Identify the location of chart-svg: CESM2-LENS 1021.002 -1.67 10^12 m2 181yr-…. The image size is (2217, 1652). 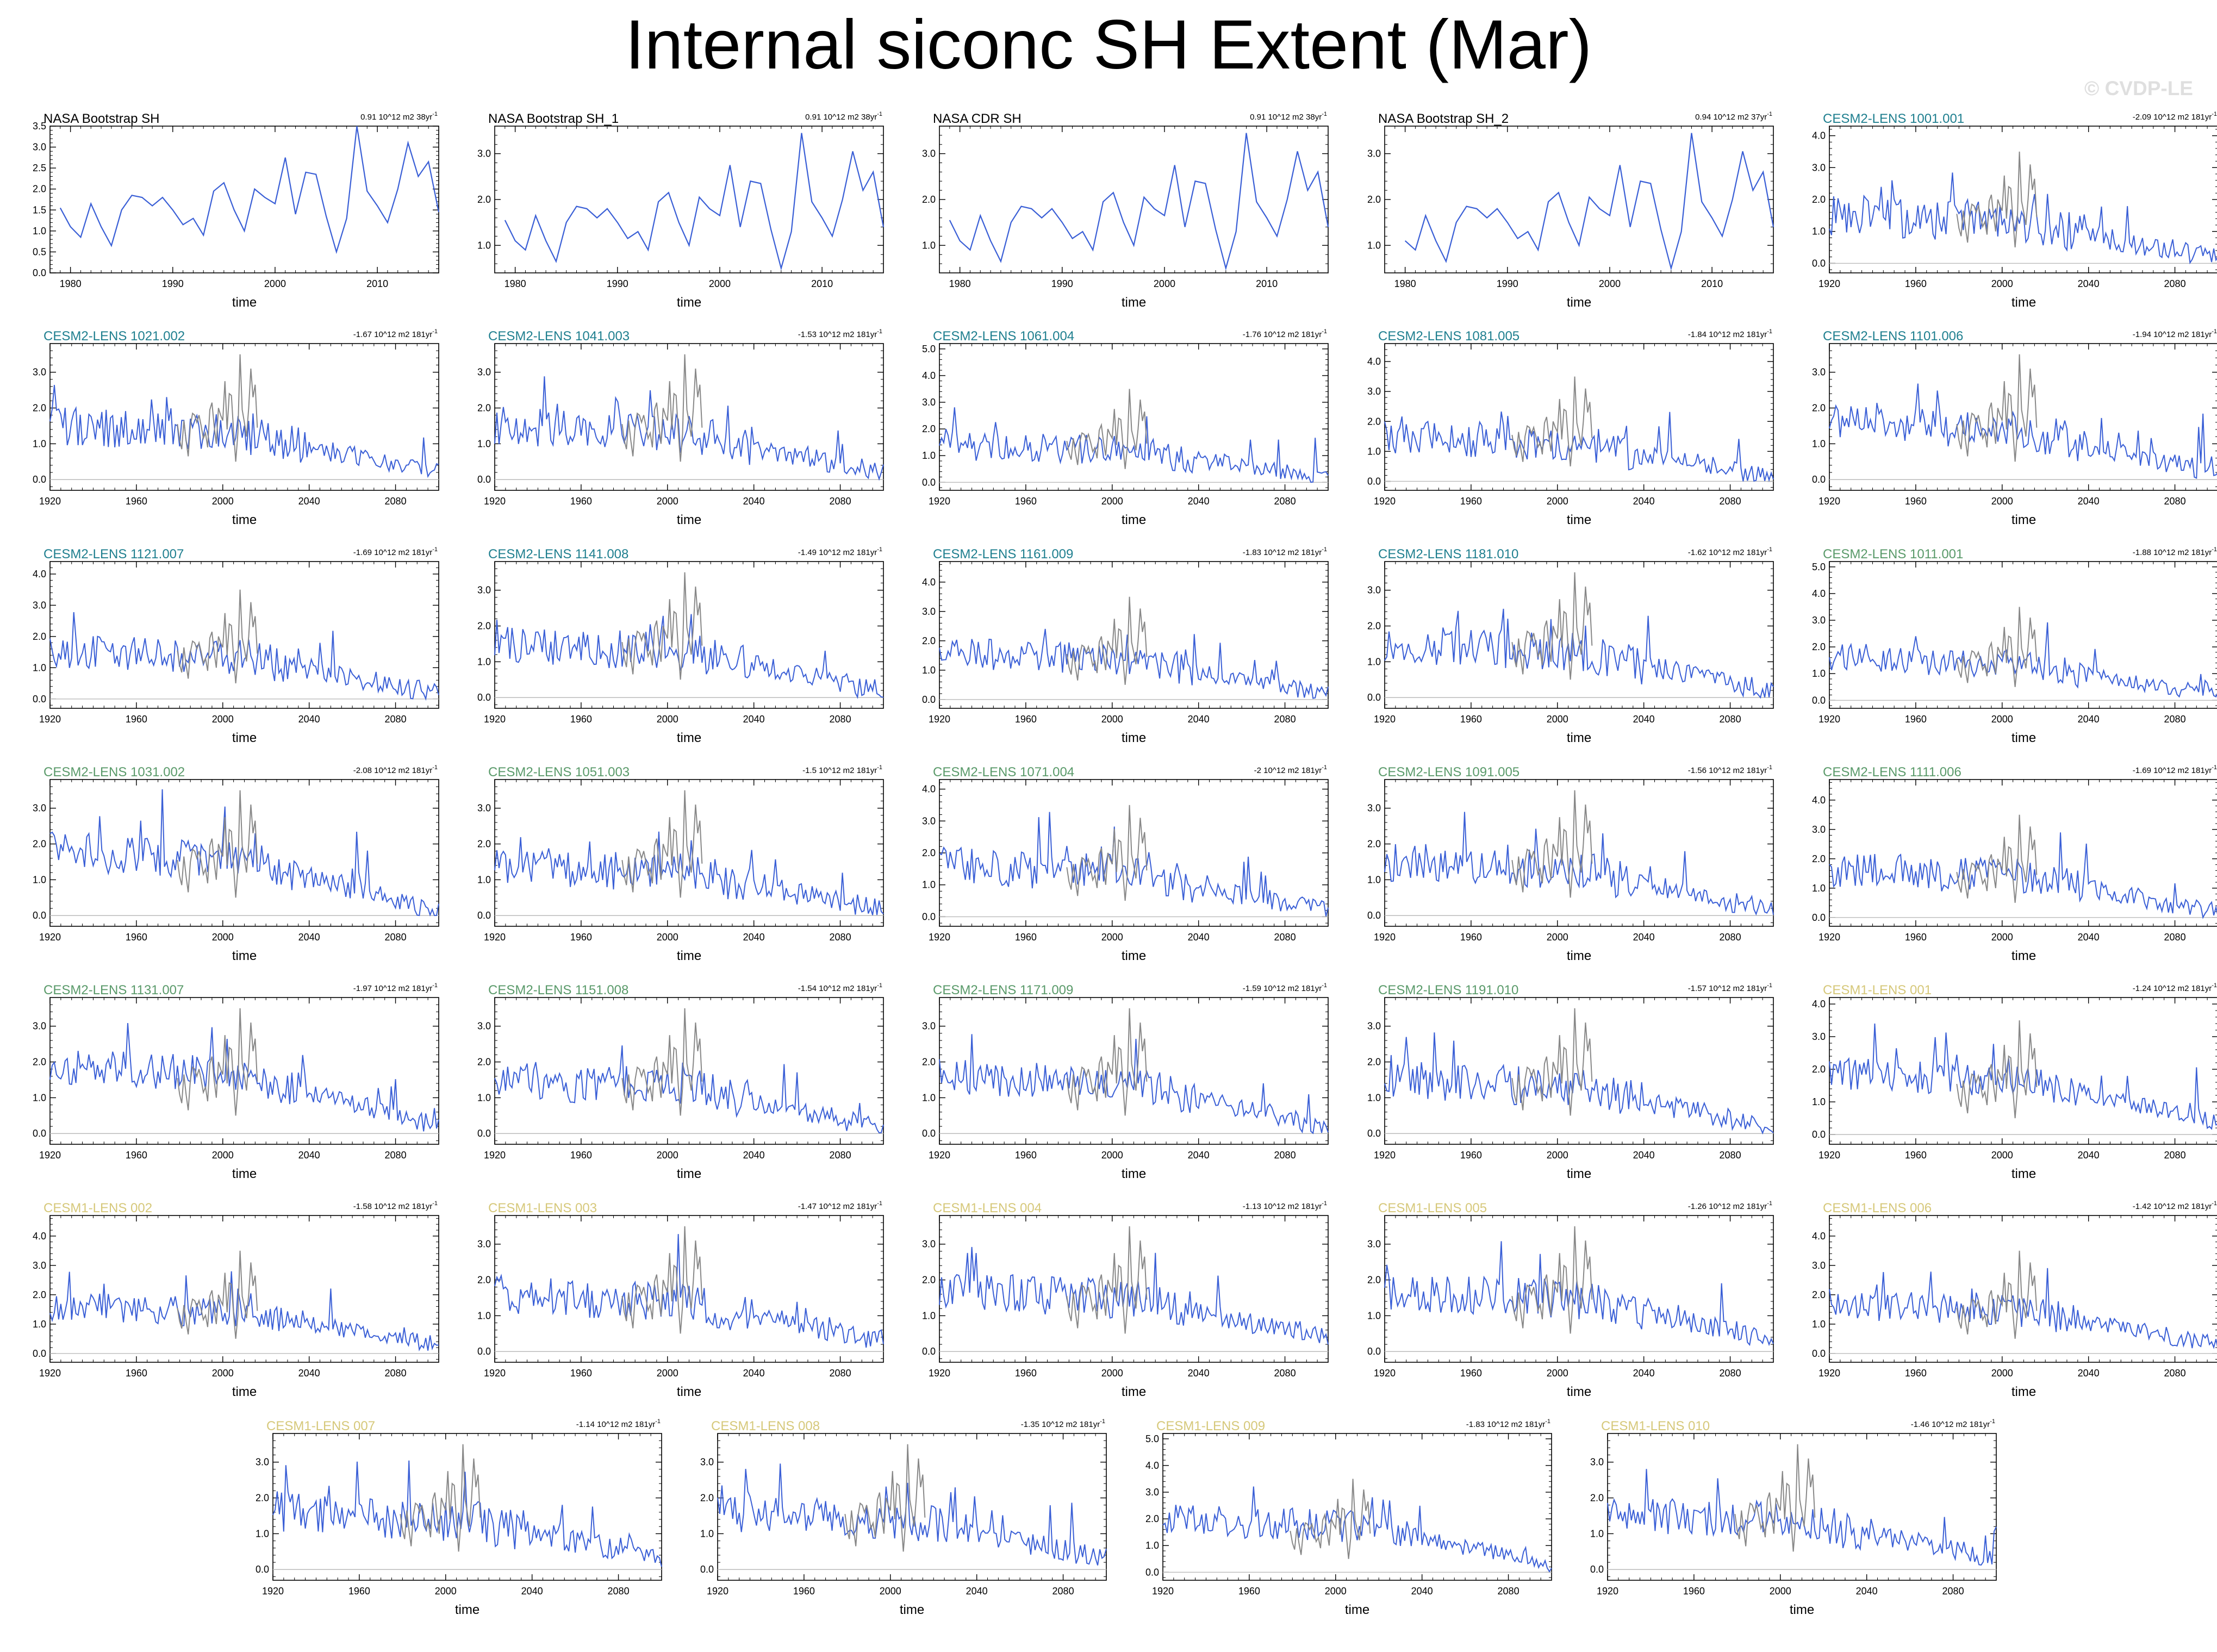
(236, 427).